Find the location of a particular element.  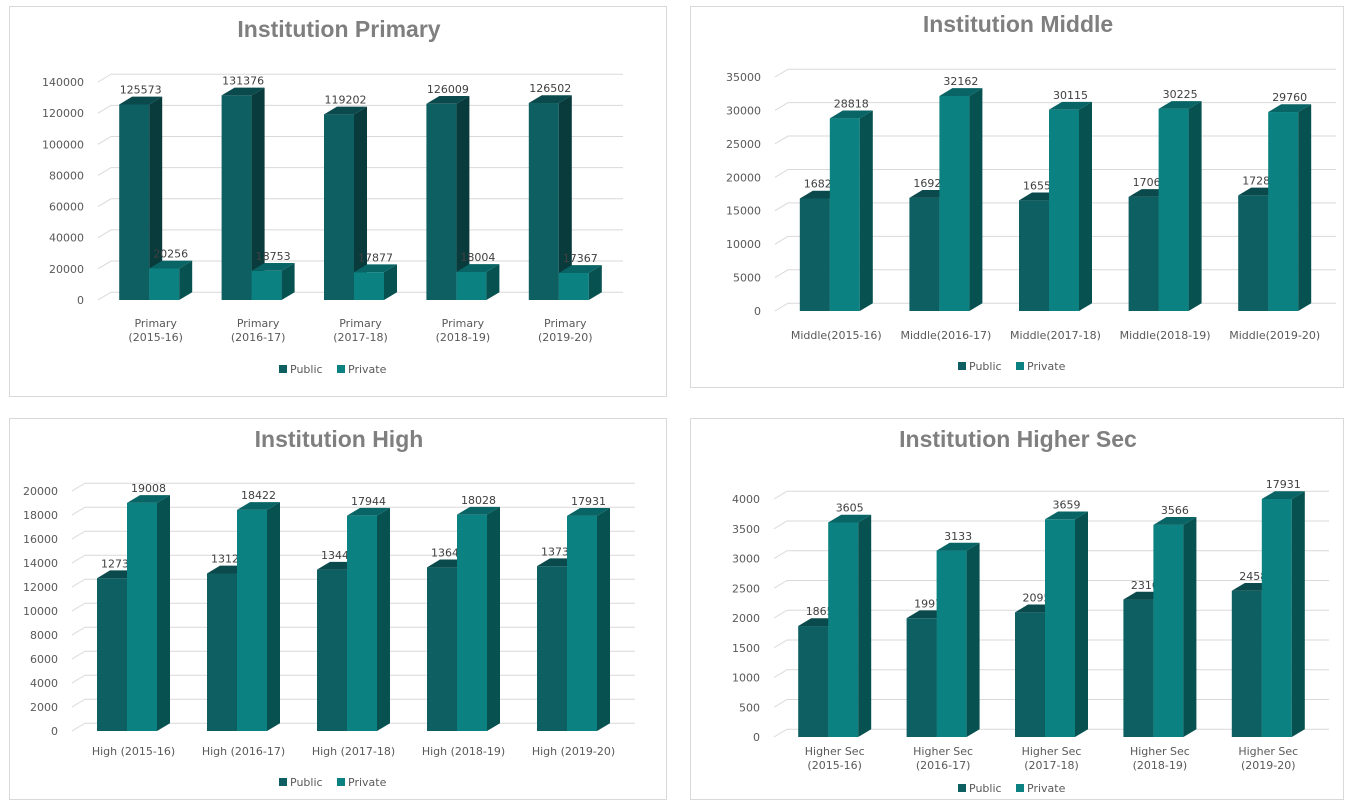

x-tick-label: High (2019-20) is located at coordinates (573, 751).